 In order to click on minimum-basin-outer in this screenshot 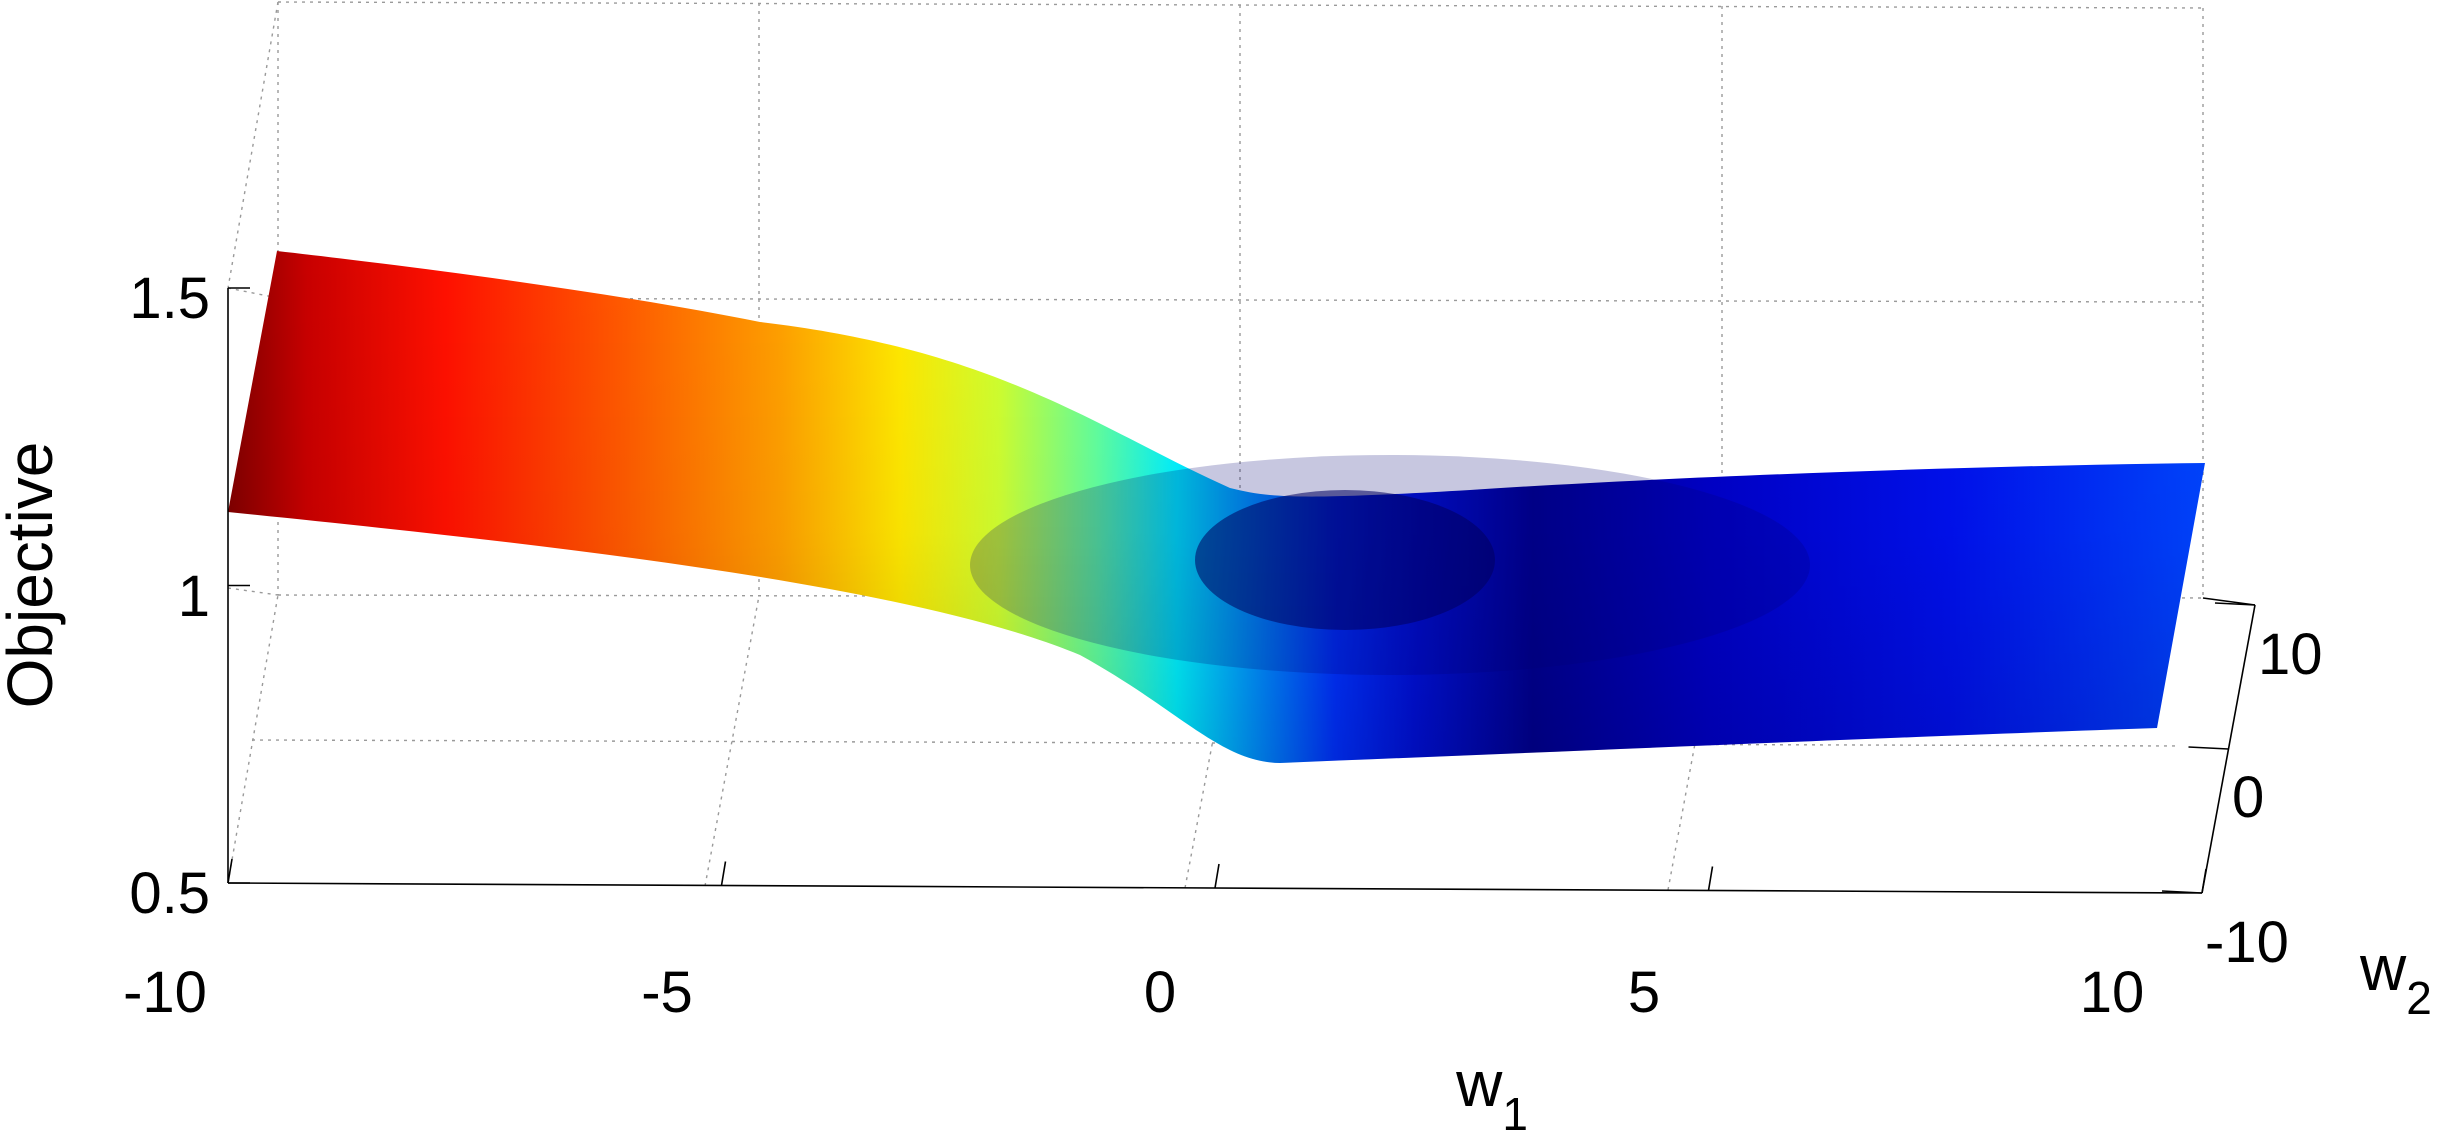, I will do `click(1390, 565)`.